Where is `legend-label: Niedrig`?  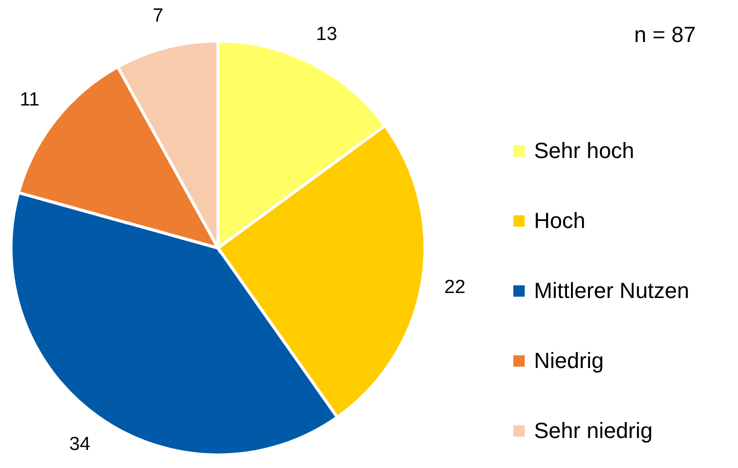 legend-label: Niedrig is located at coordinates (569, 360).